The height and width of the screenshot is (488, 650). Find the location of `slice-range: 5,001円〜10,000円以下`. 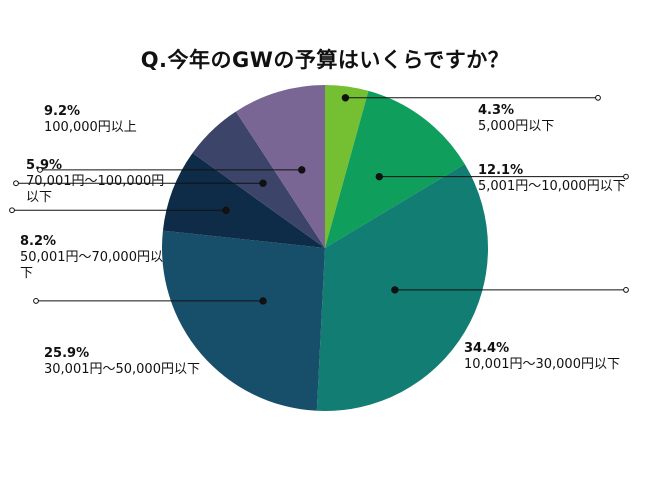

slice-range: 5,001円〜10,000円以下 is located at coordinates (552, 186).